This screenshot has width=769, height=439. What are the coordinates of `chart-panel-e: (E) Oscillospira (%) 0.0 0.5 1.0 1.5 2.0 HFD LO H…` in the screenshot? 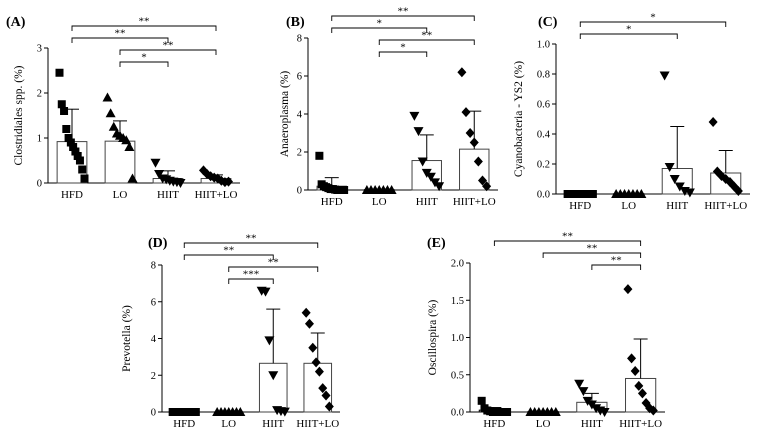 It's located at (546, 330).